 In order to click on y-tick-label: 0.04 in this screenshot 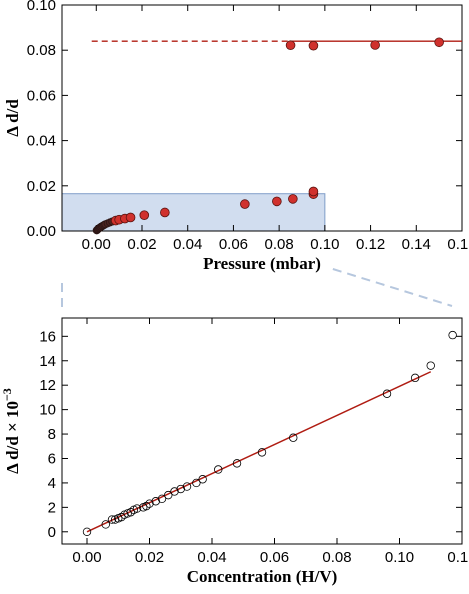, I will do `click(41, 141)`.